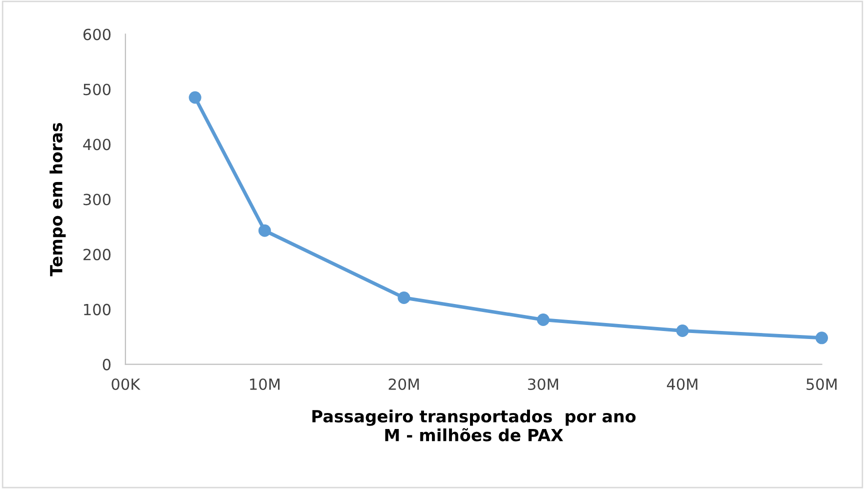 The image size is (865, 489). Describe the element at coordinates (58, 199) in the screenshot. I see `y-axis-title: Tempo em horas` at that location.